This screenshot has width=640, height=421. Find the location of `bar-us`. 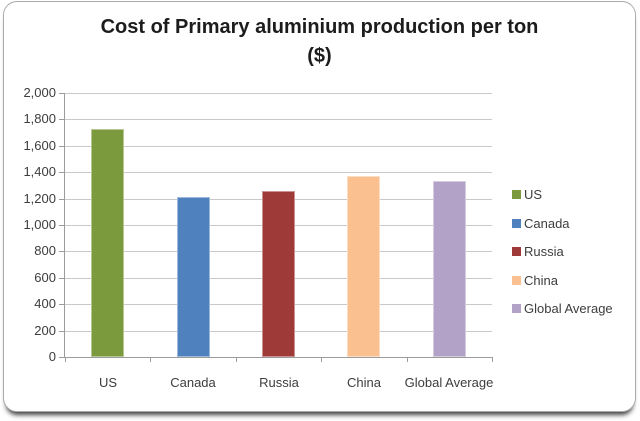

bar-us is located at coordinates (107, 243).